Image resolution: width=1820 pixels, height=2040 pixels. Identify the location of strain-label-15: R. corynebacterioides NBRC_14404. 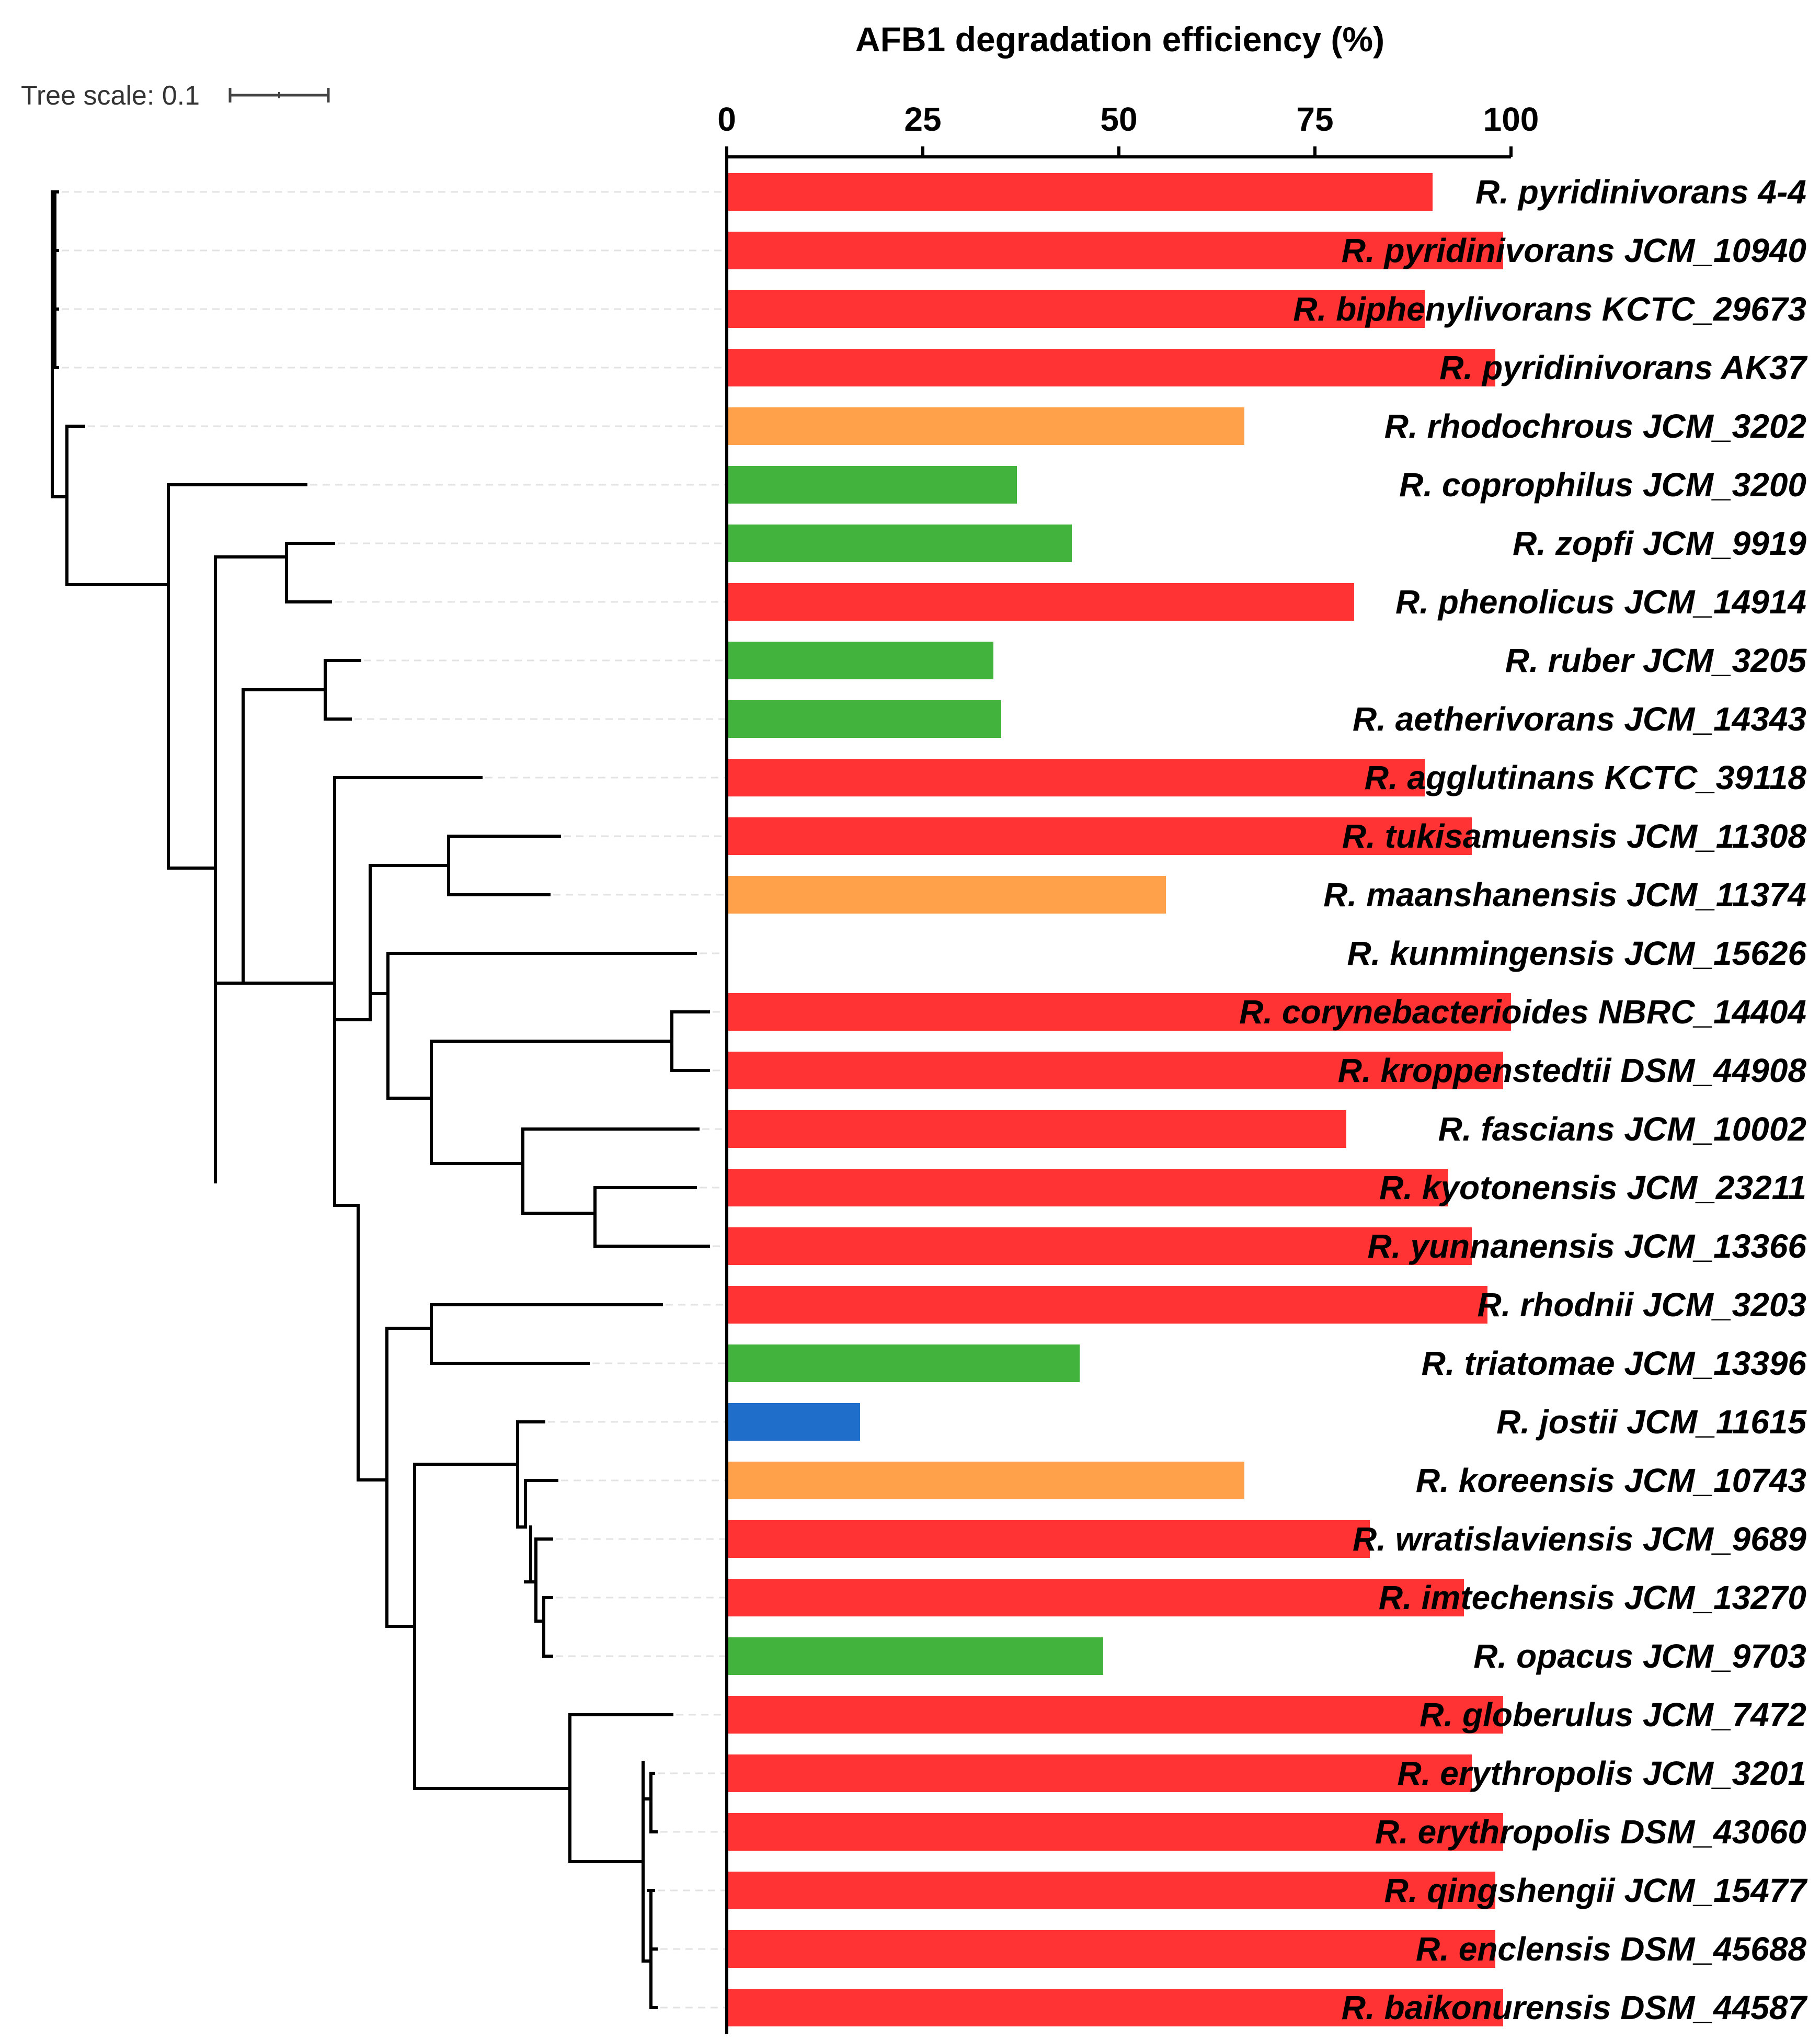
(1523, 1012).